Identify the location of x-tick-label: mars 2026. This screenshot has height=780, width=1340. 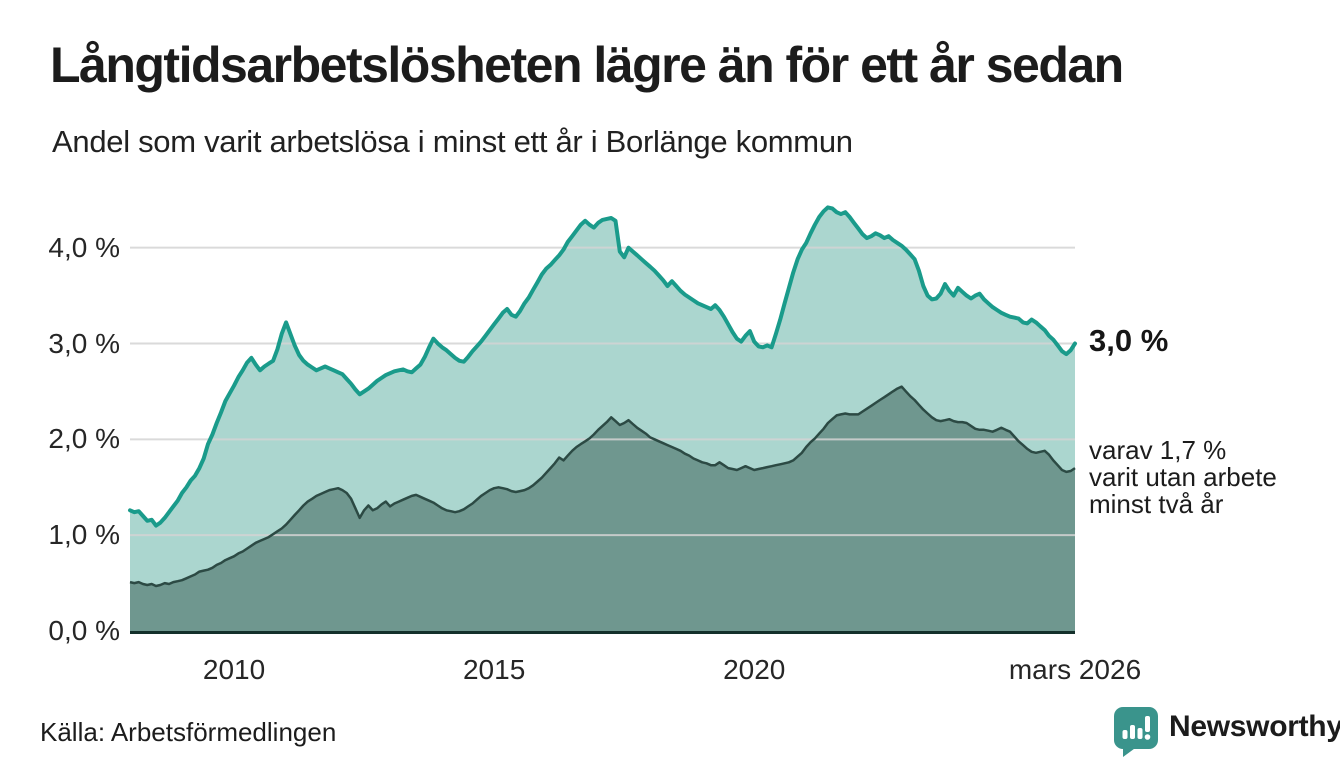
(1075, 669).